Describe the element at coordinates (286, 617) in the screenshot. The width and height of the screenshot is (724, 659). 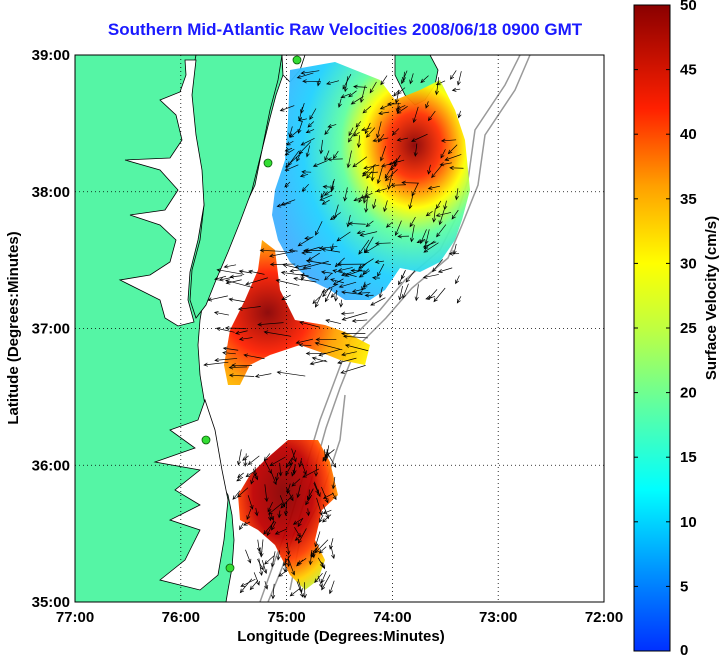
I see `x-tick-label: 75:00` at that location.